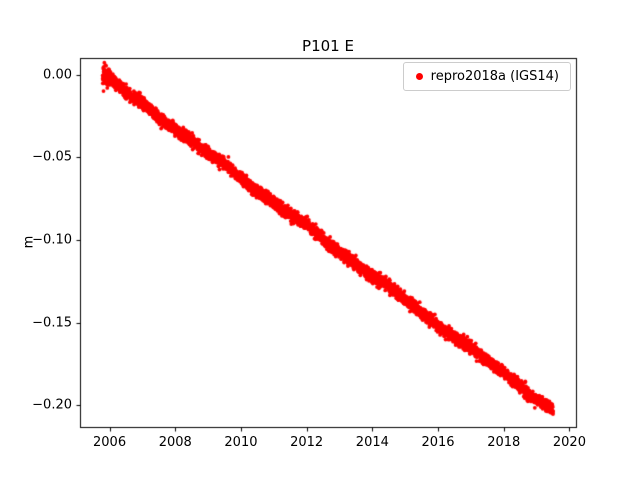 This screenshot has width=640, height=480. I want to click on x-tick-label: 2008, so click(175, 442).